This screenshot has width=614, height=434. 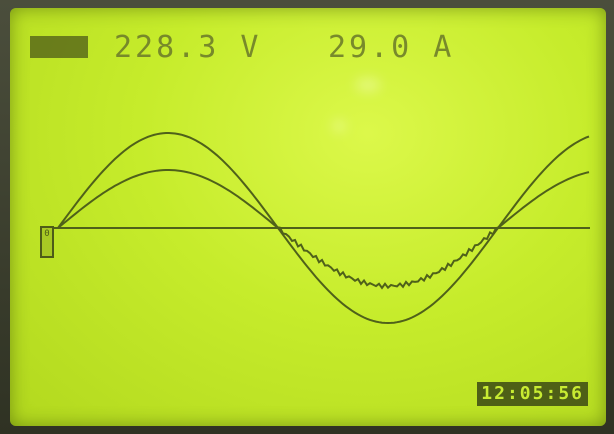 What do you see at coordinates (391, 47) in the screenshot?
I see `current-readout: 29.0 A` at bounding box center [391, 47].